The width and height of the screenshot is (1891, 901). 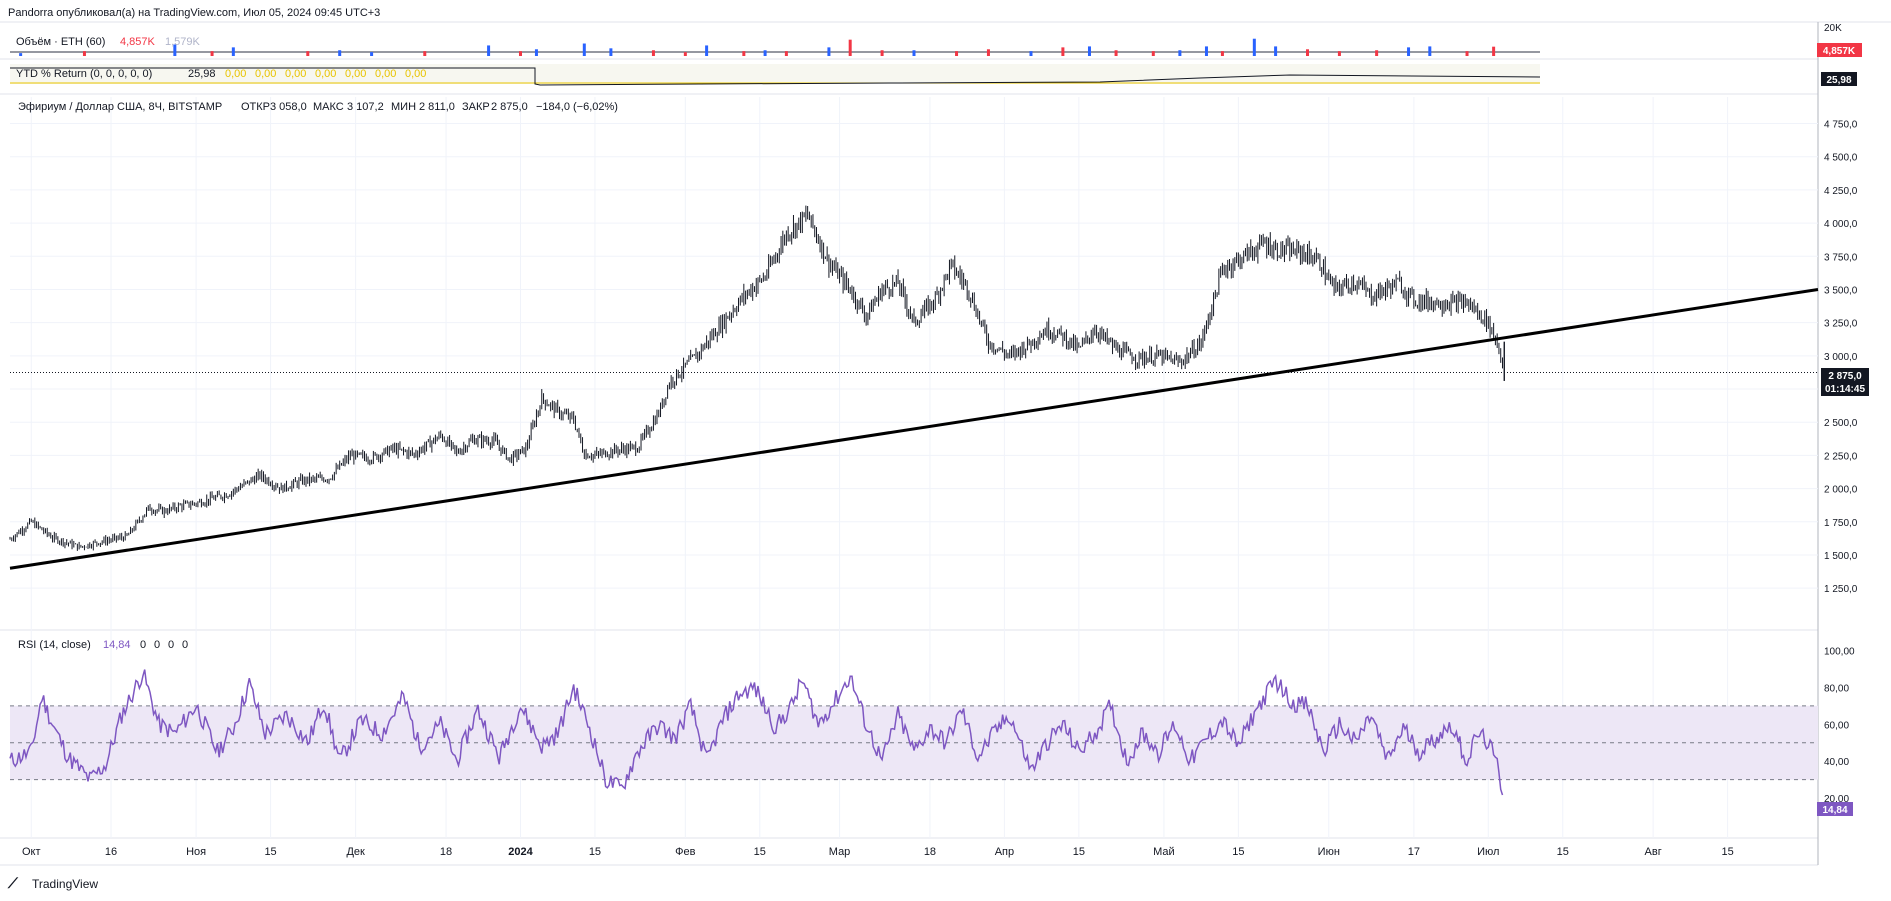 I want to click on x-tick-label: Май, so click(x=1164, y=852).